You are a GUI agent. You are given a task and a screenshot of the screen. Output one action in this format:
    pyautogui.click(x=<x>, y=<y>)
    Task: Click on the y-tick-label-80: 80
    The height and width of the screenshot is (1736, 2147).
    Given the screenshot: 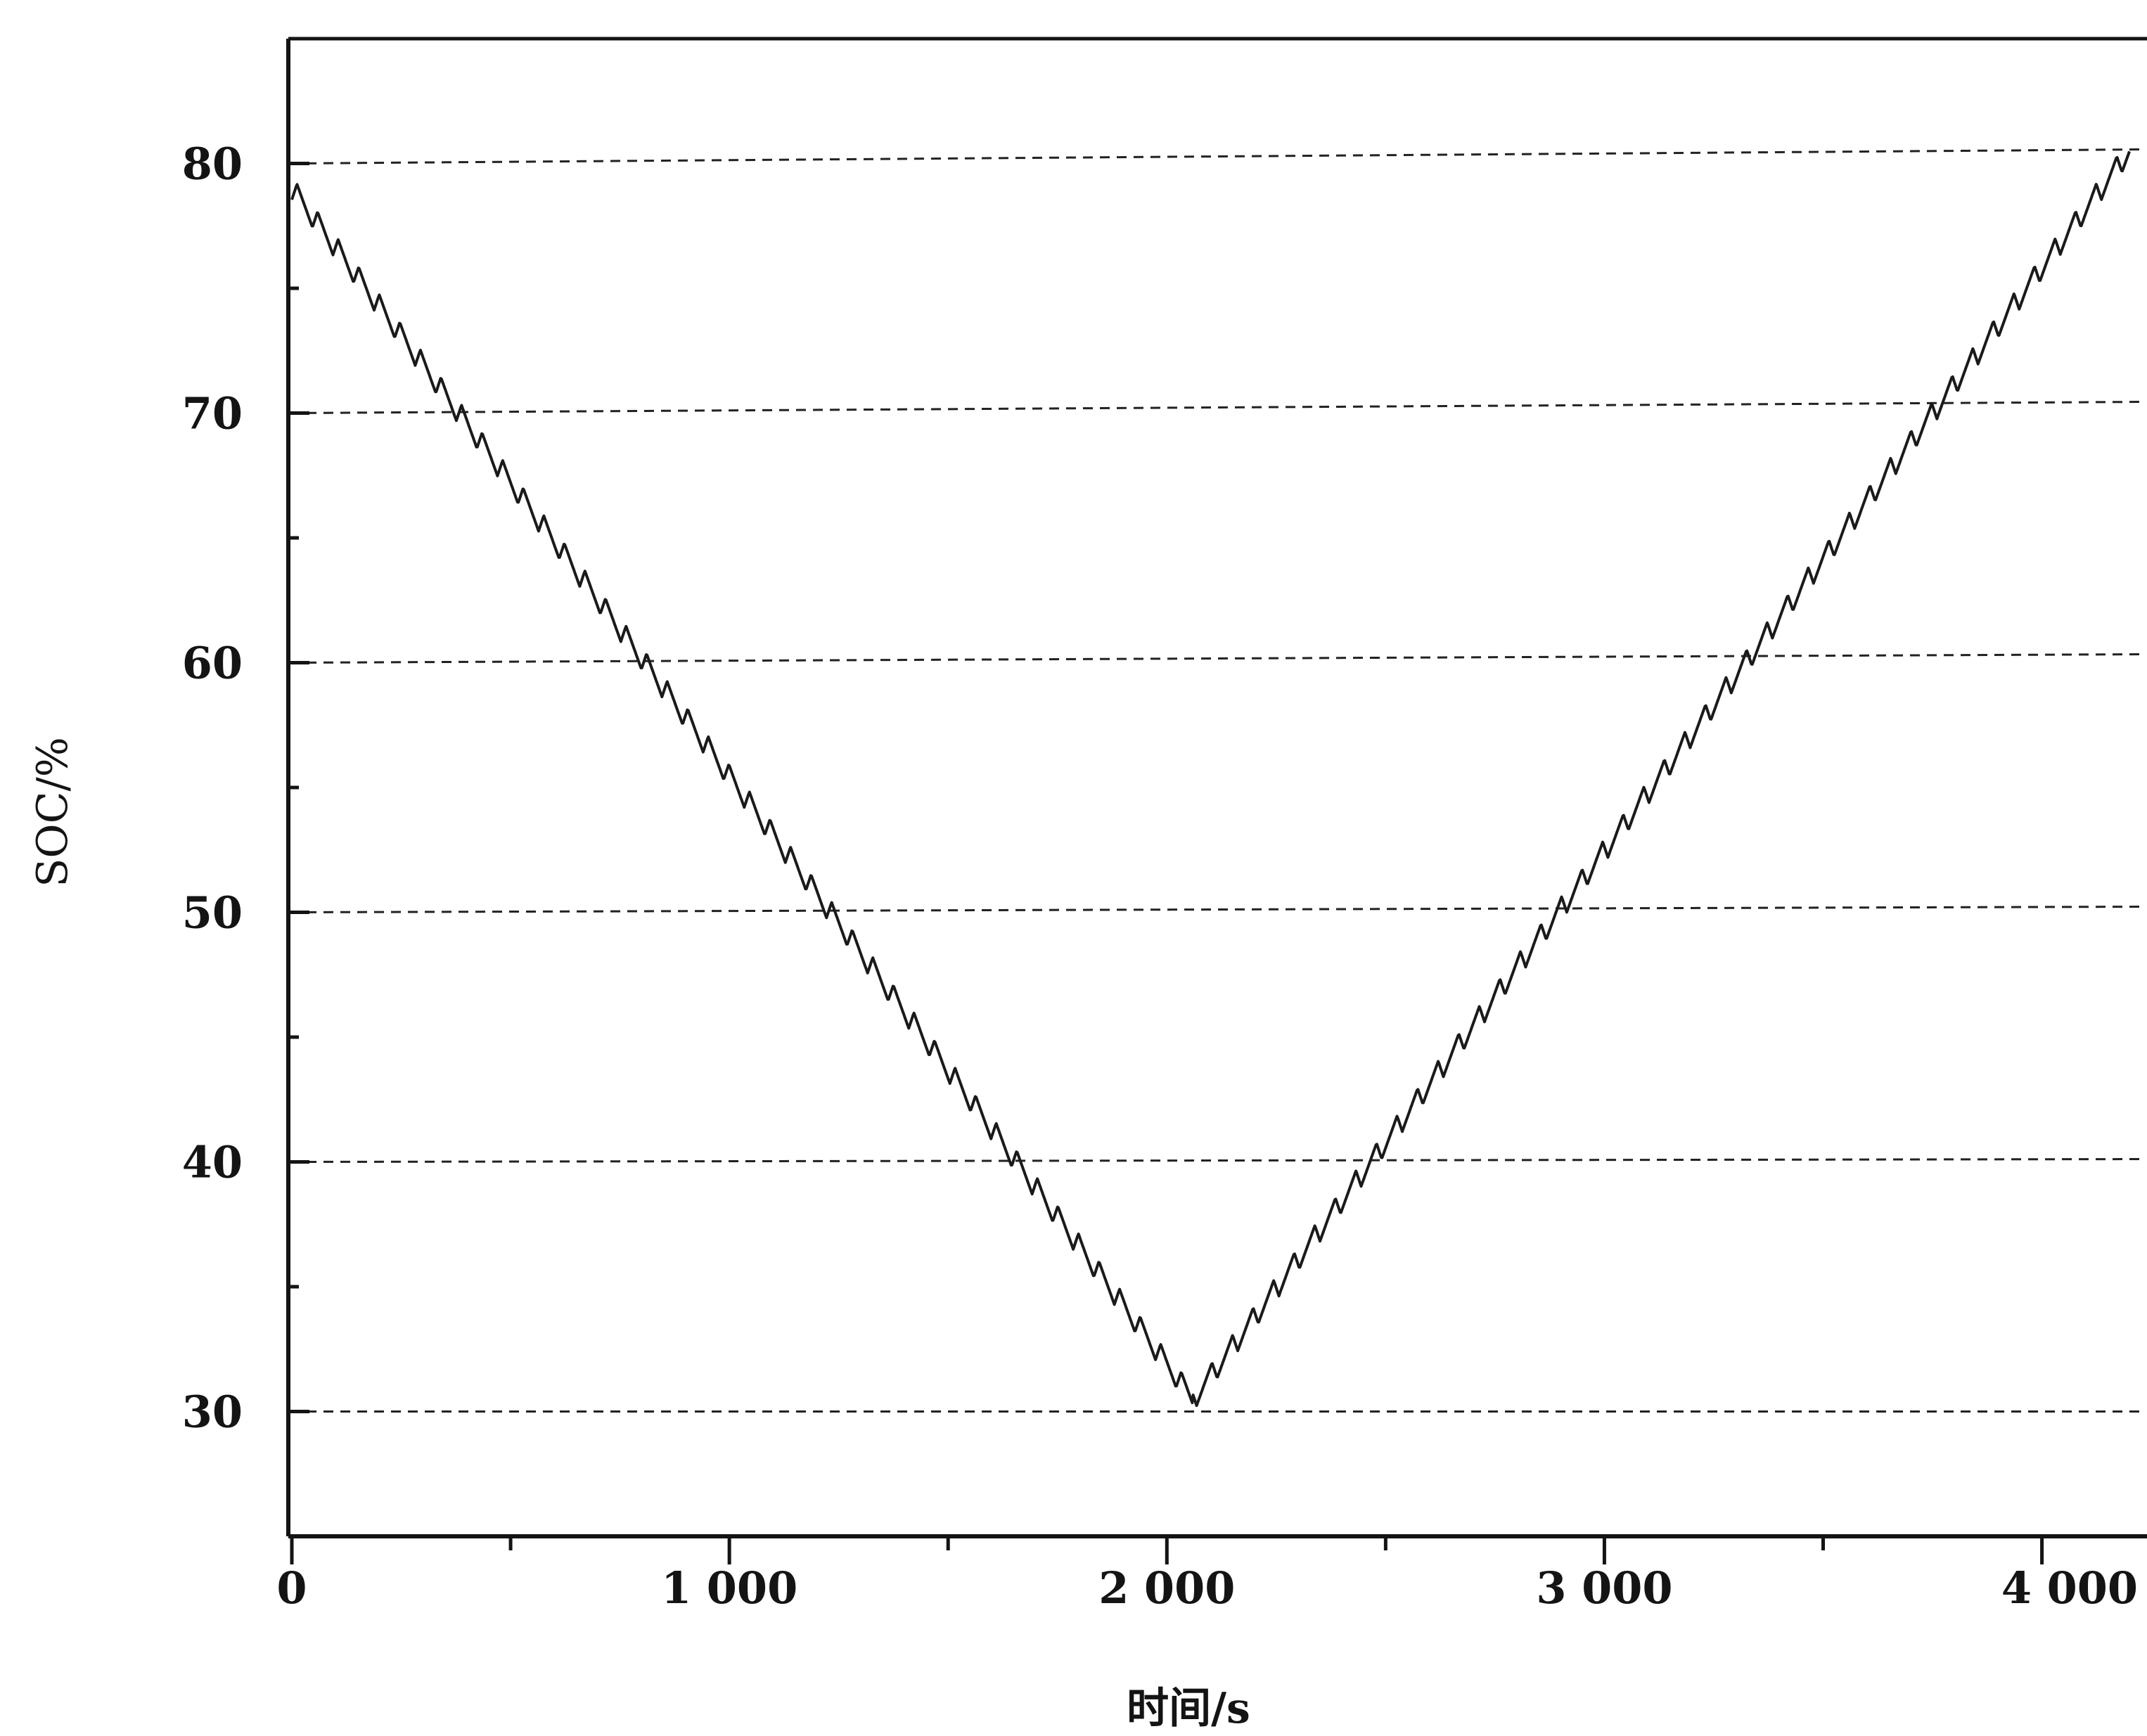 What is the action you would take?
    pyautogui.click(x=213, y=164)
    